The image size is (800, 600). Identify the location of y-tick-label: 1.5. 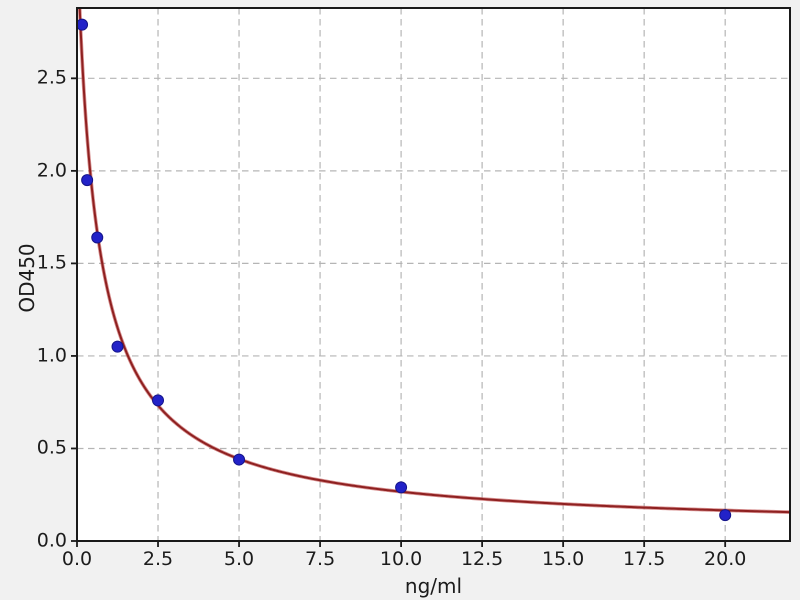
(51, 262).